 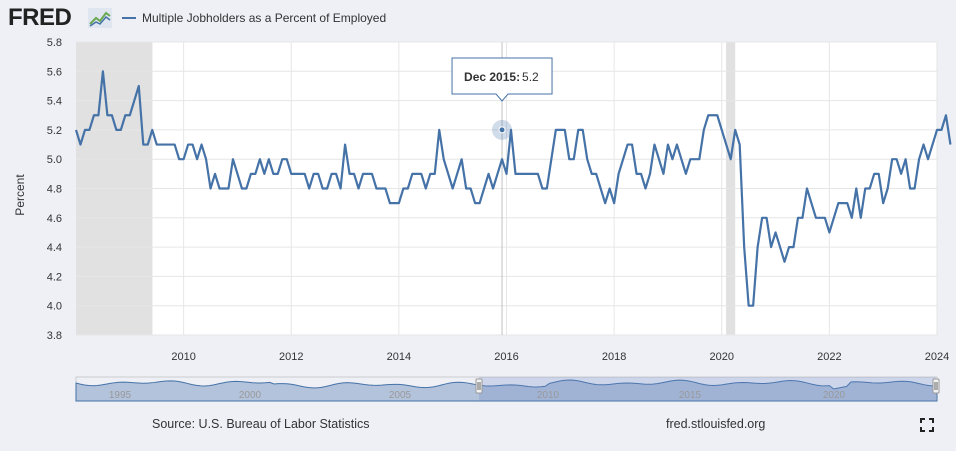 What do you see at coordinates (937, 357) in the screenshot?
I see `x-tick-label: 2024` at bounding box center [937, 357].